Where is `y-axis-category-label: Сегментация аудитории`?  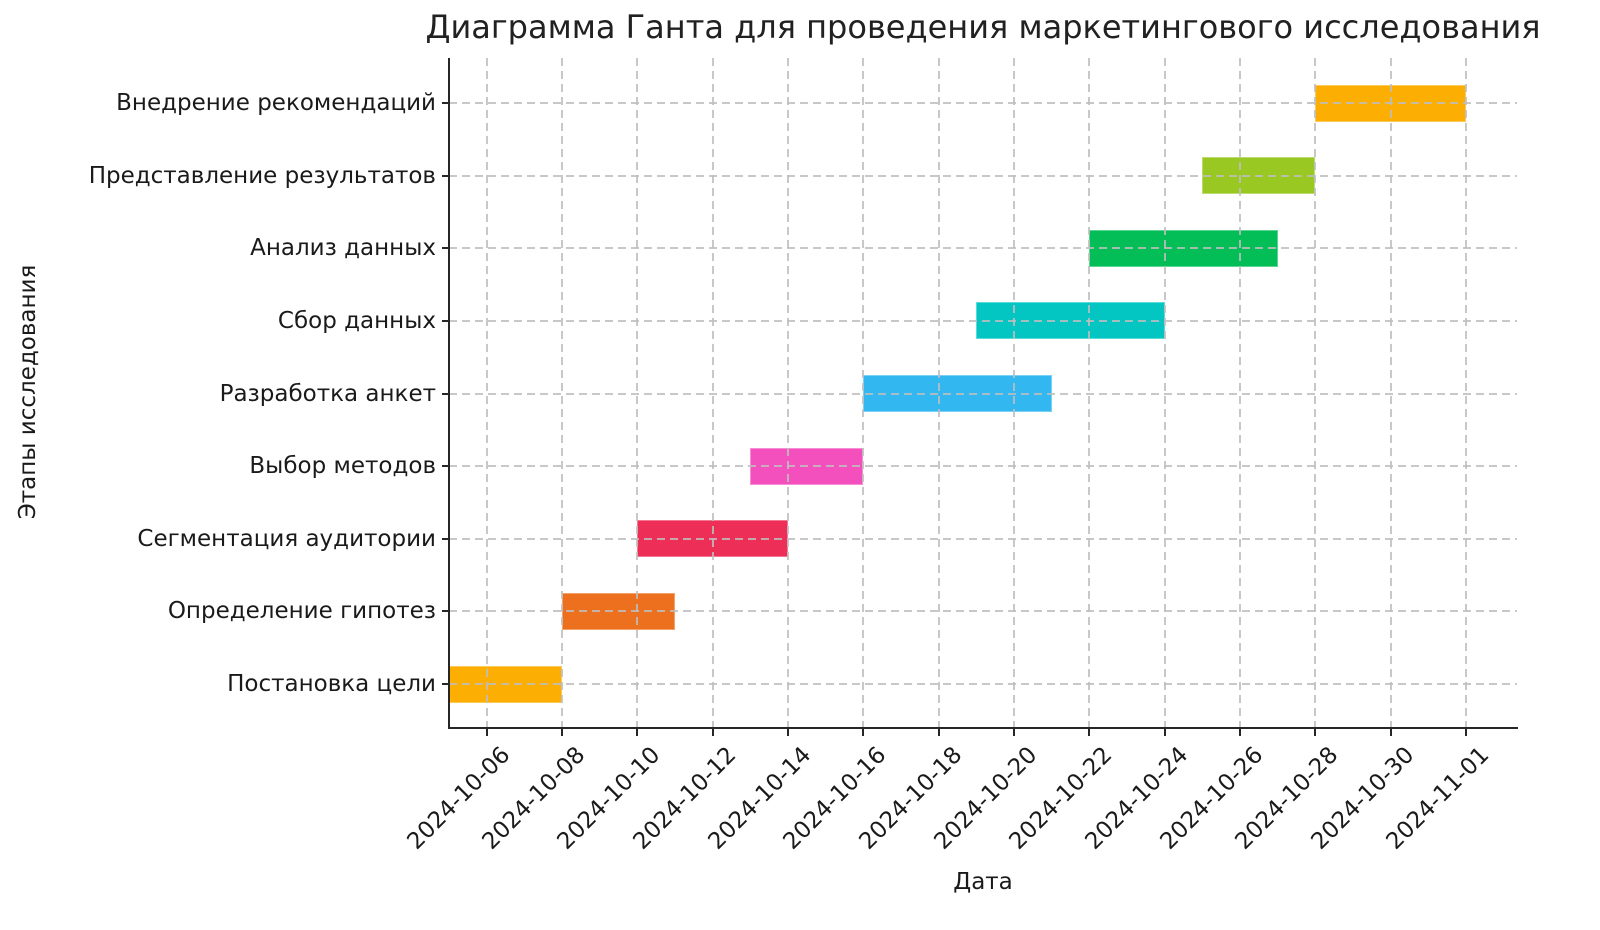
y-axis-category-label: Сегментация аудитории is located at coordinates (286, 538).